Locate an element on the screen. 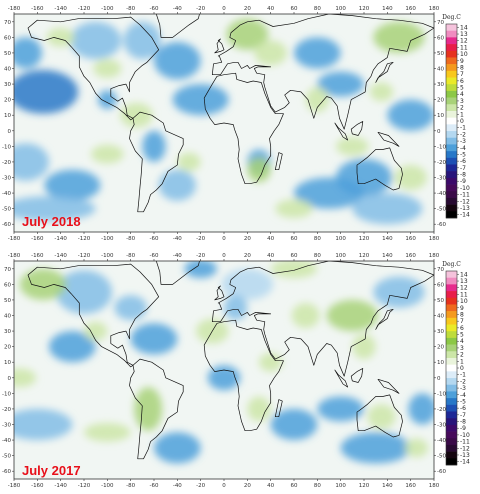  colorbar-tick-label: 0 is located at coordinates (462, 121).